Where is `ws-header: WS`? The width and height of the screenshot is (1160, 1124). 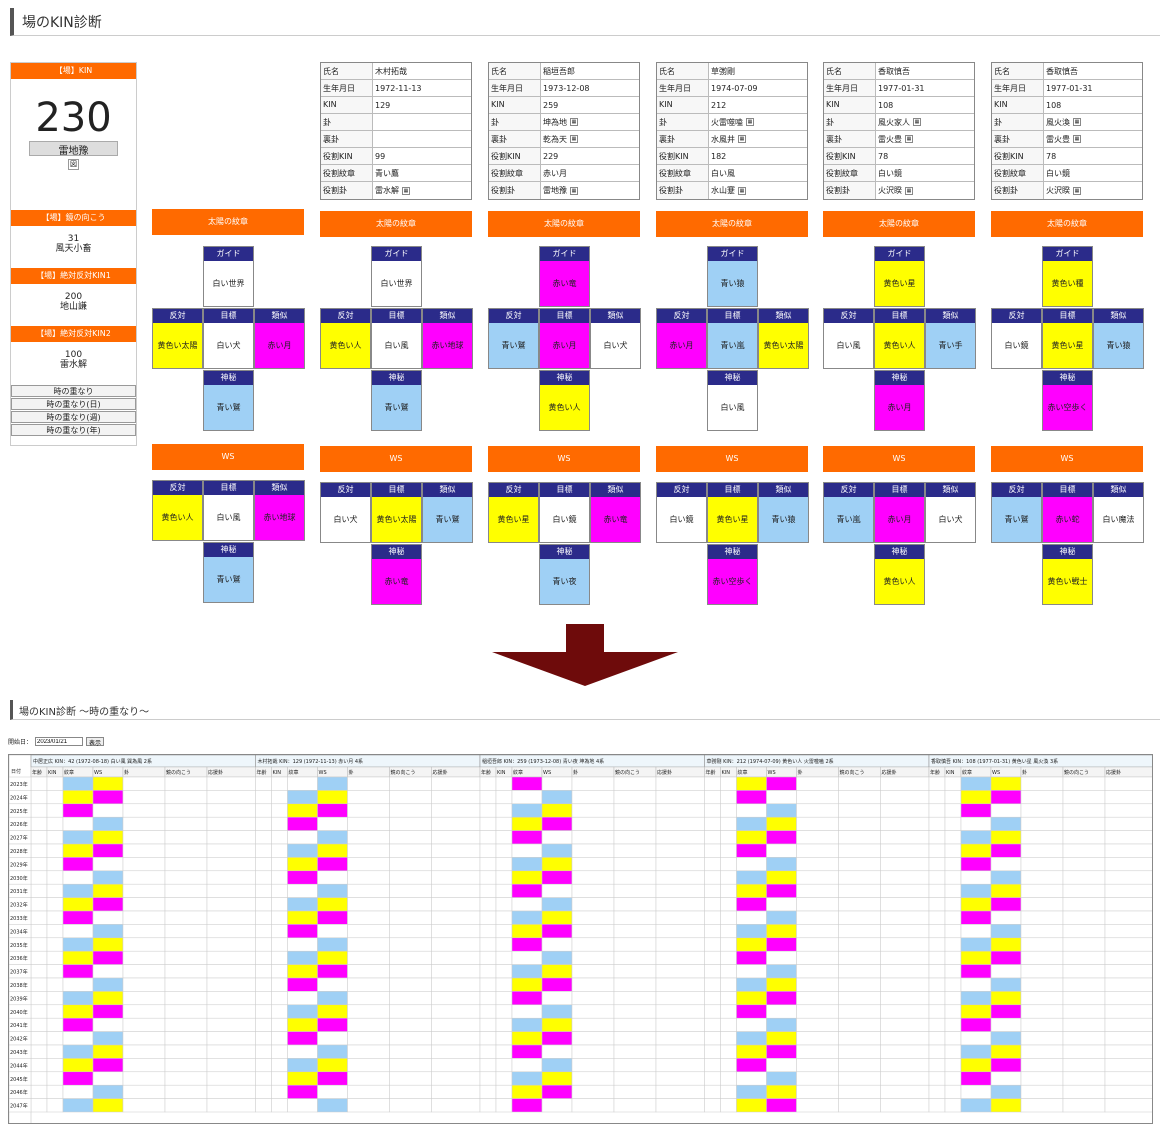 ws-header: WS is located at coordinates (228, 457).